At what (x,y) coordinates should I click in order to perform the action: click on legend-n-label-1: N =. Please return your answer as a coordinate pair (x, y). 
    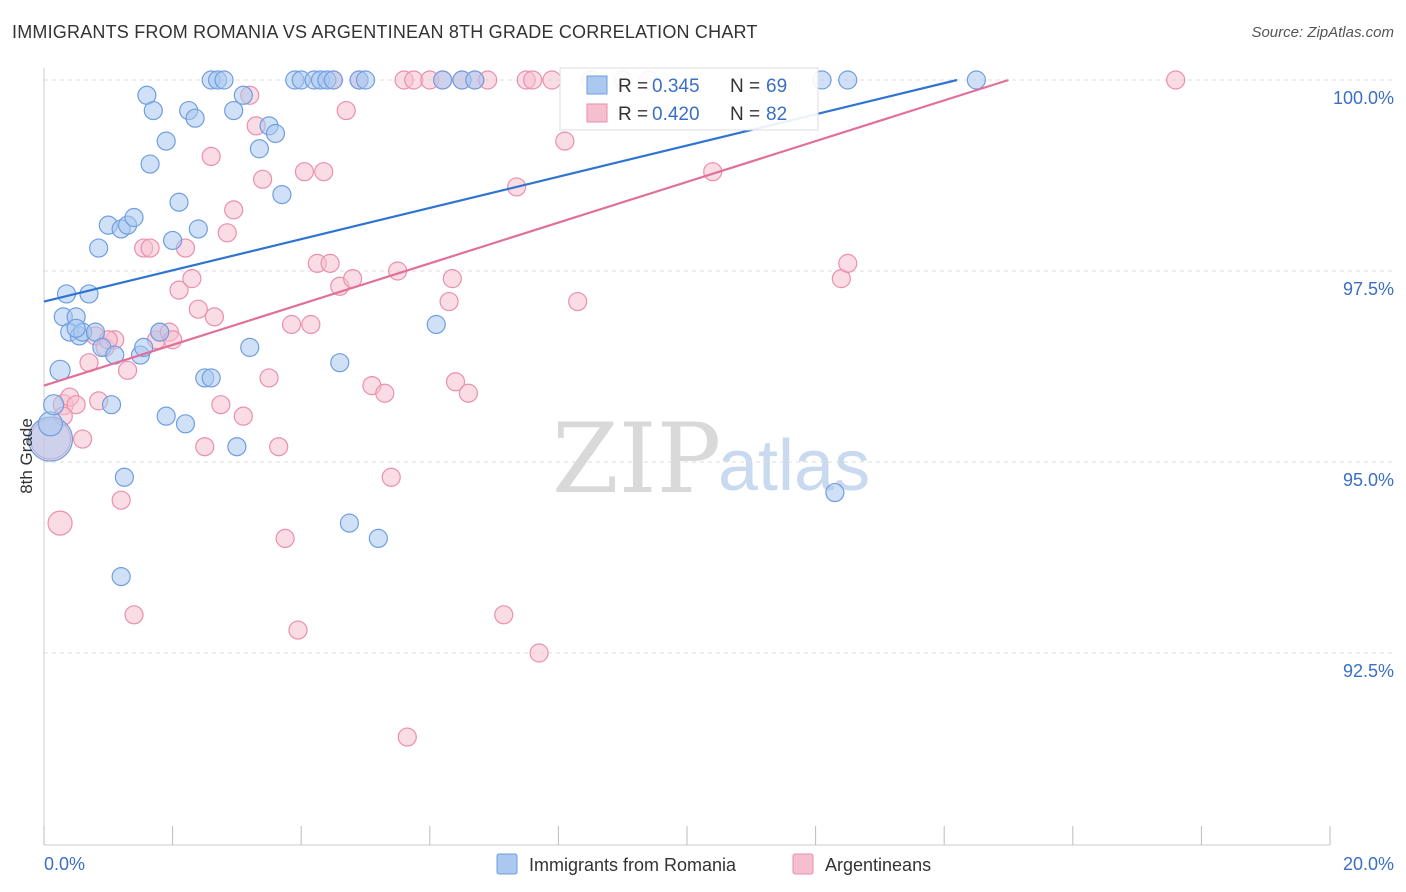
    Looking at the image, I should click on (745, 86).